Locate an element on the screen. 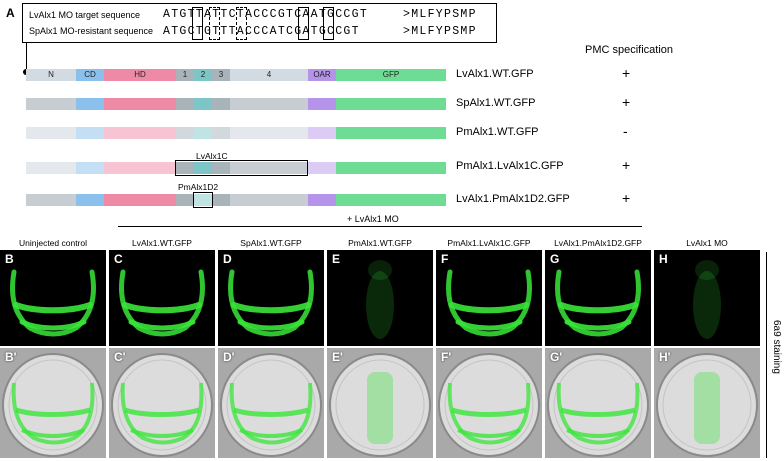 The width and height of the screenshot is (784, 461). swap-outline-lvalx1c is located at coordinates (241, 168).